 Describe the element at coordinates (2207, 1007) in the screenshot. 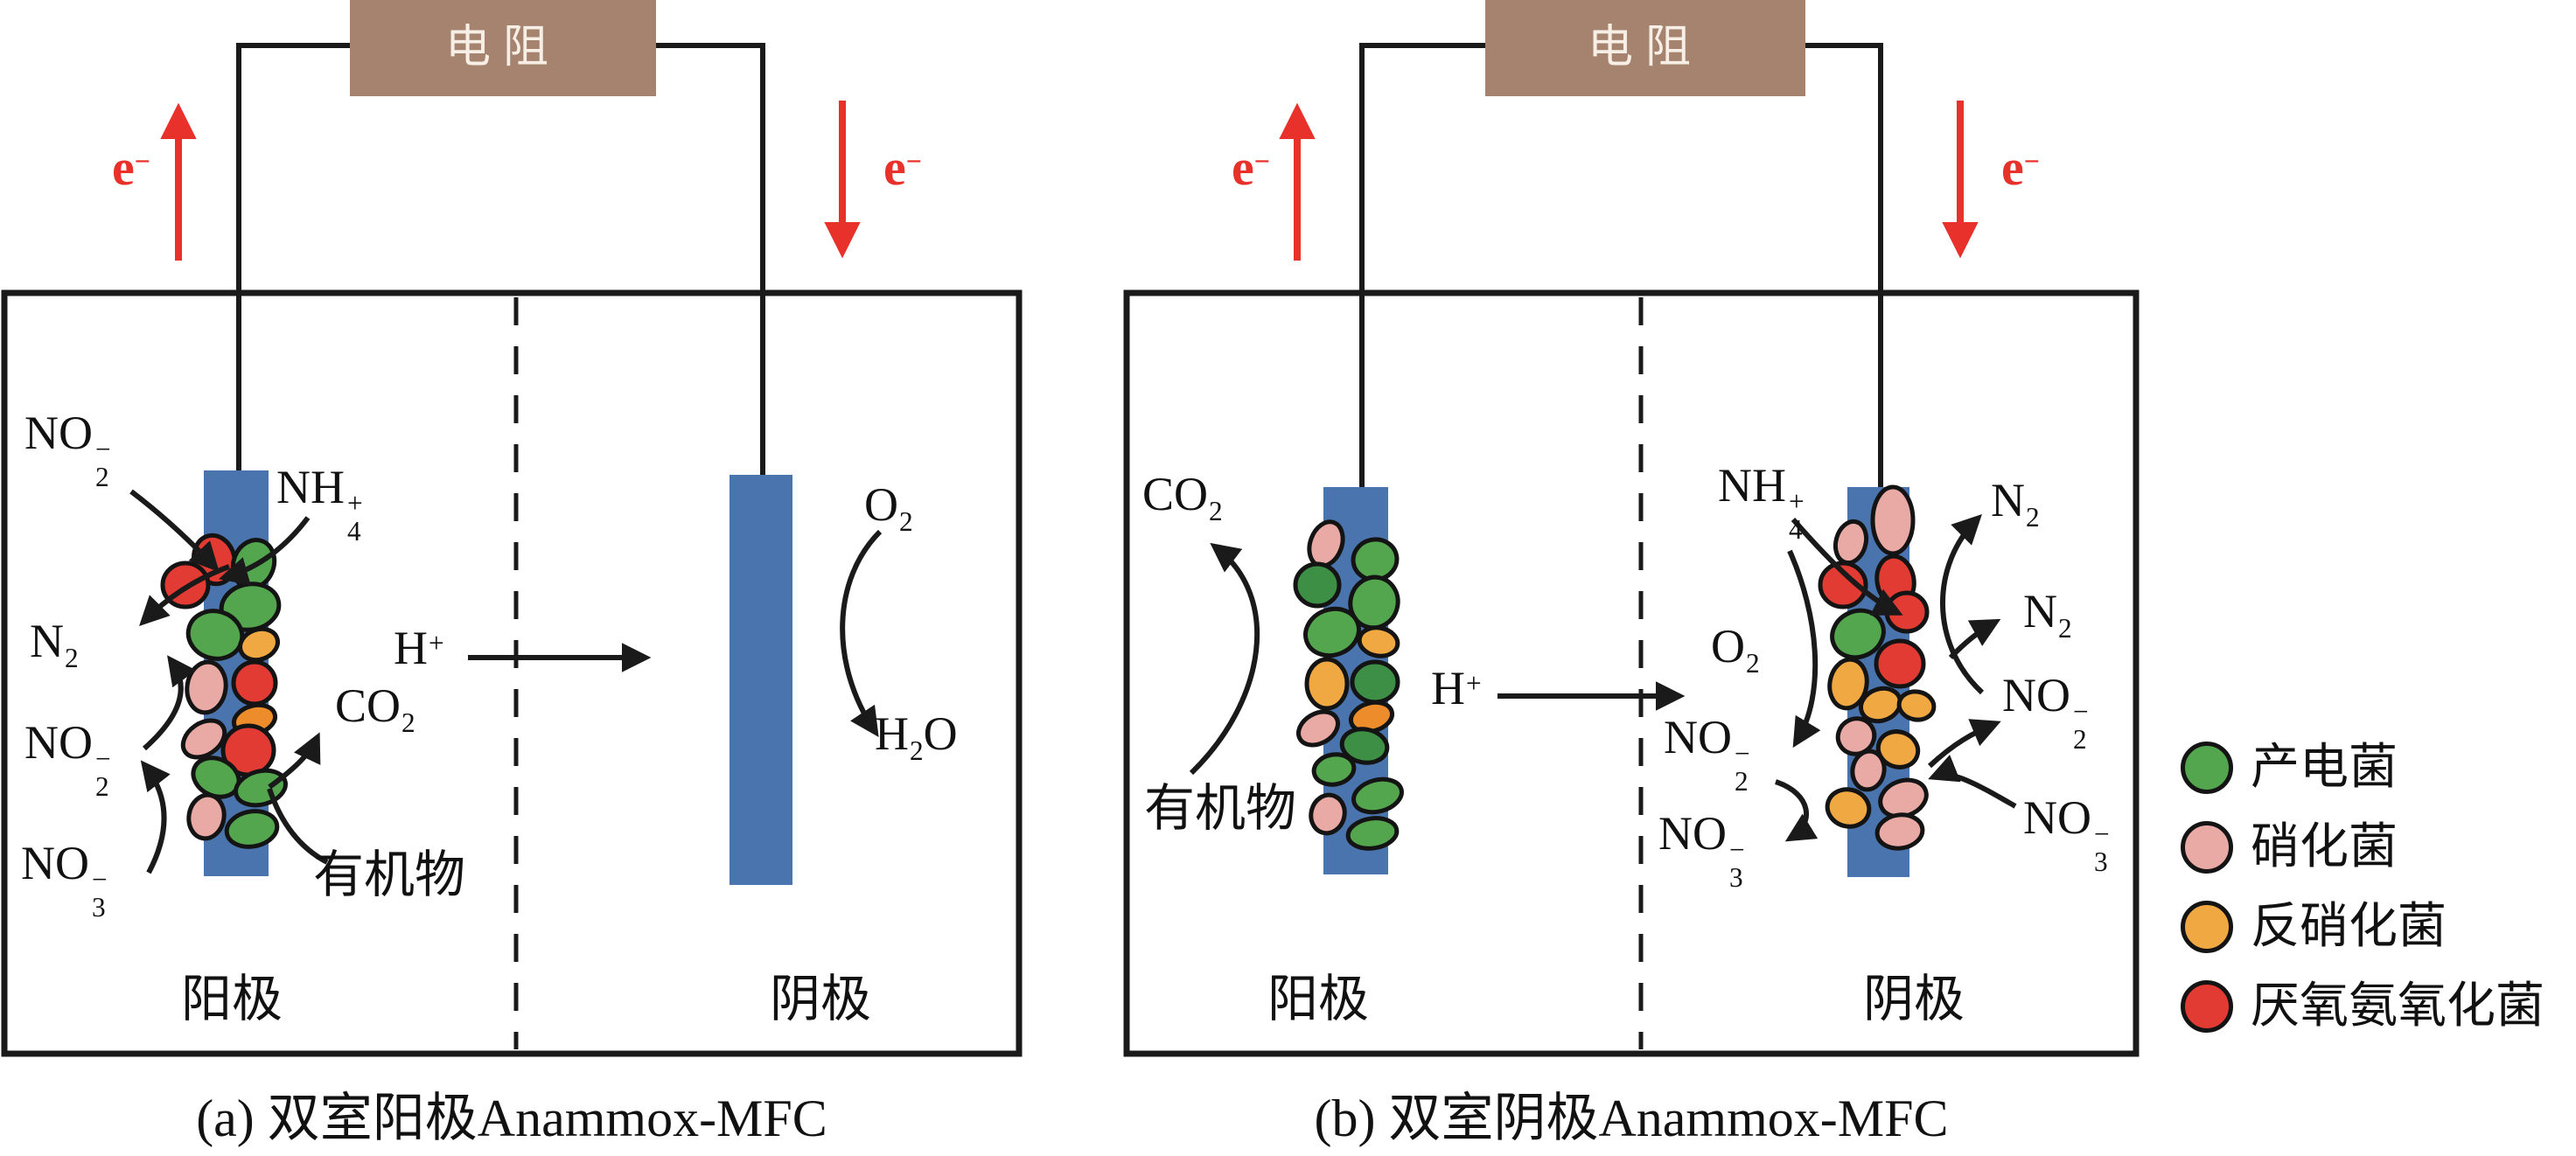

I see `anammox-swatch-icon` at that location.